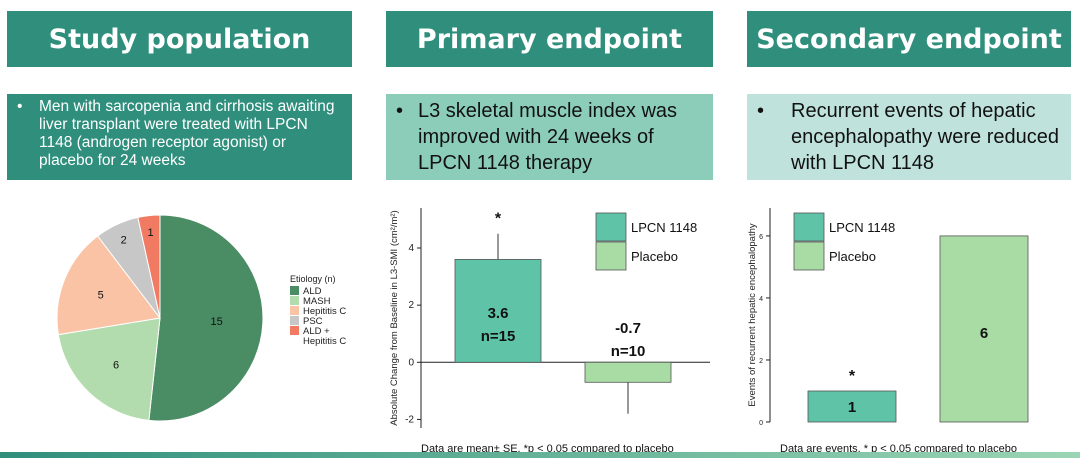 This screenshot has width=1080, height=458. Describe the element at coordinates (628, 328) in the screenshot. I see `bar-value-label: -0.7` at that location.